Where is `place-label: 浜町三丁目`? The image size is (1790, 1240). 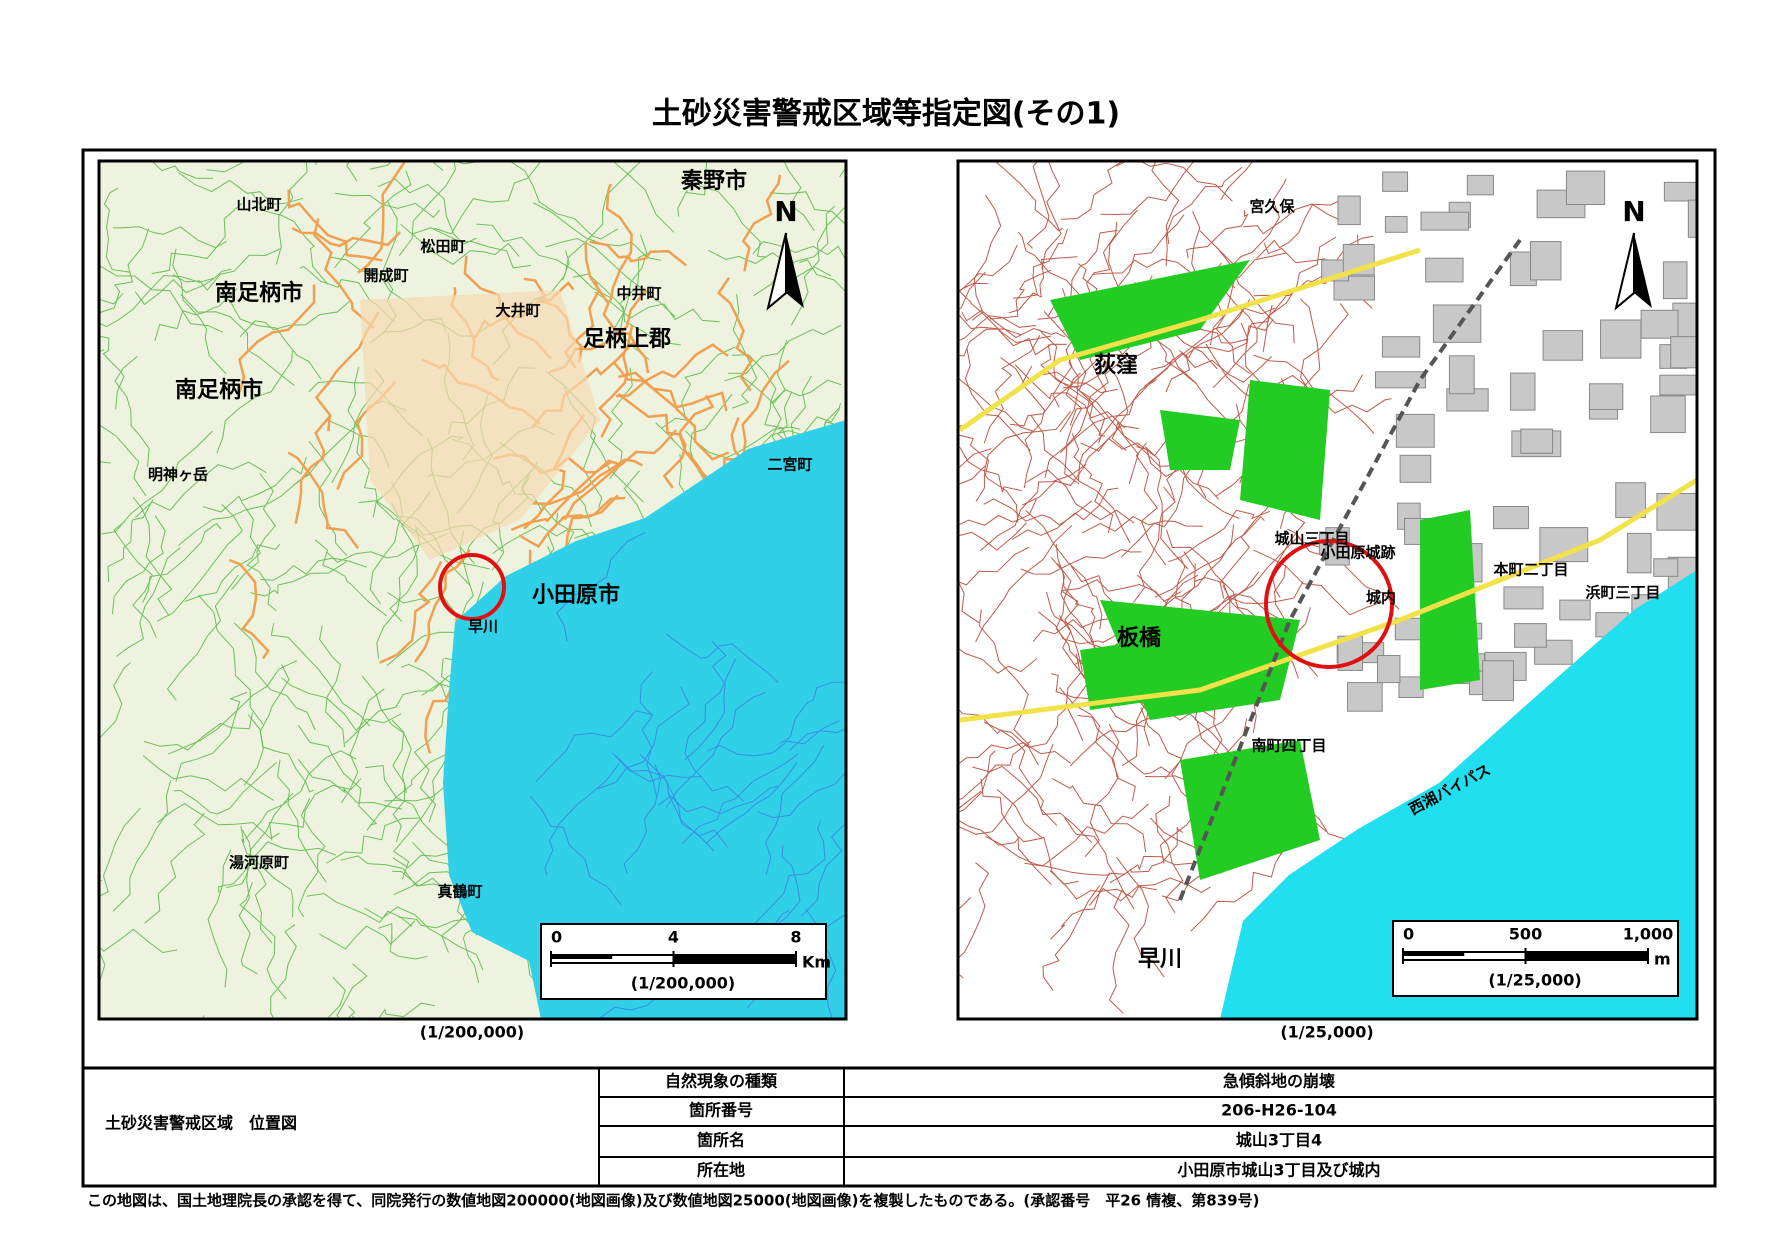
place-label: 浜町三丁目 is located at coordinates (1622, 593).